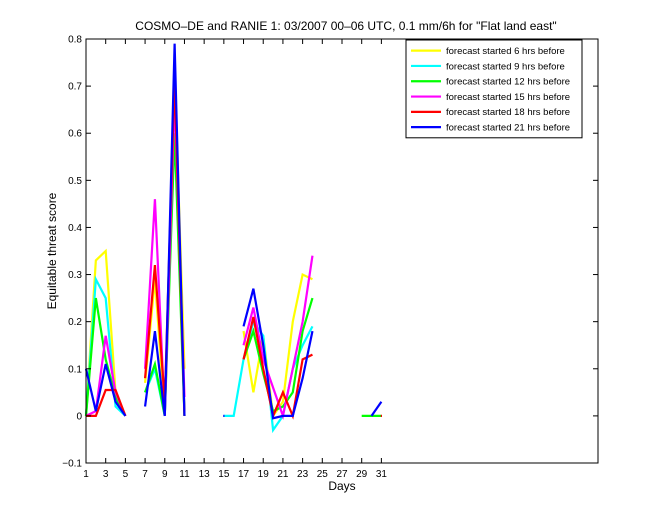 This screenshot has height=520, width=660. Describe the element at coordinates (205, 474) in the screenshot. I see `x-tick-label: 13` at that location.